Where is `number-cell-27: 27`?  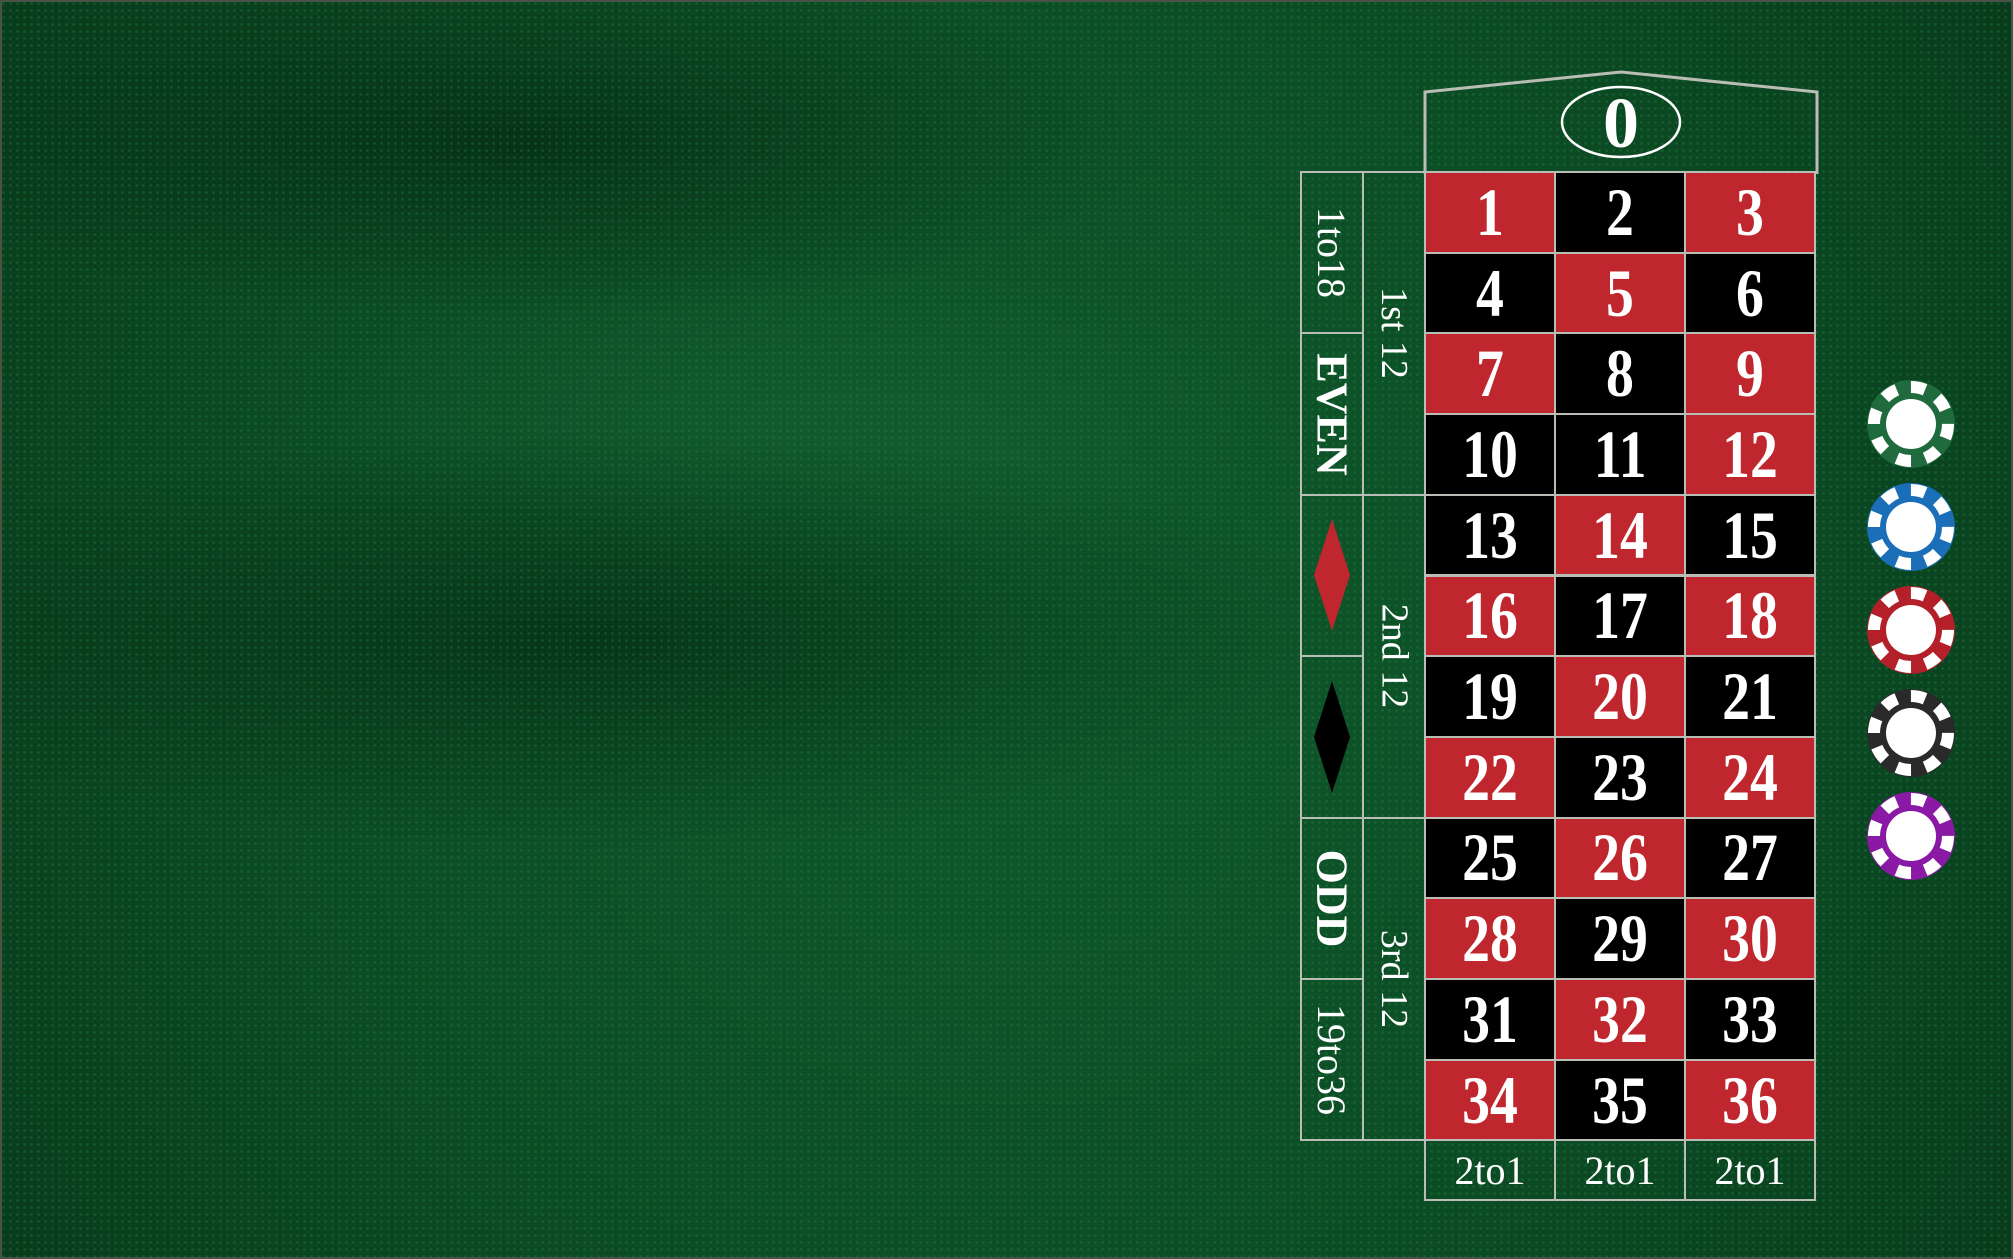
number-cell-27: 27 is located at coordinates (1750, 858).